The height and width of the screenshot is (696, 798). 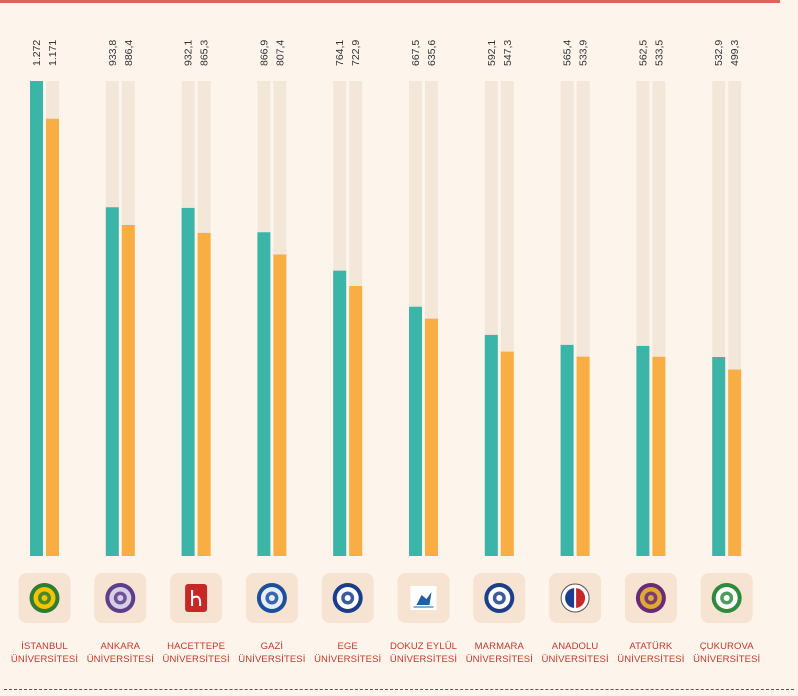 What do you see at coordinates (735, 53) in the screenshot?
I see `data-label: 499,3` at bounding box center [735, 53].